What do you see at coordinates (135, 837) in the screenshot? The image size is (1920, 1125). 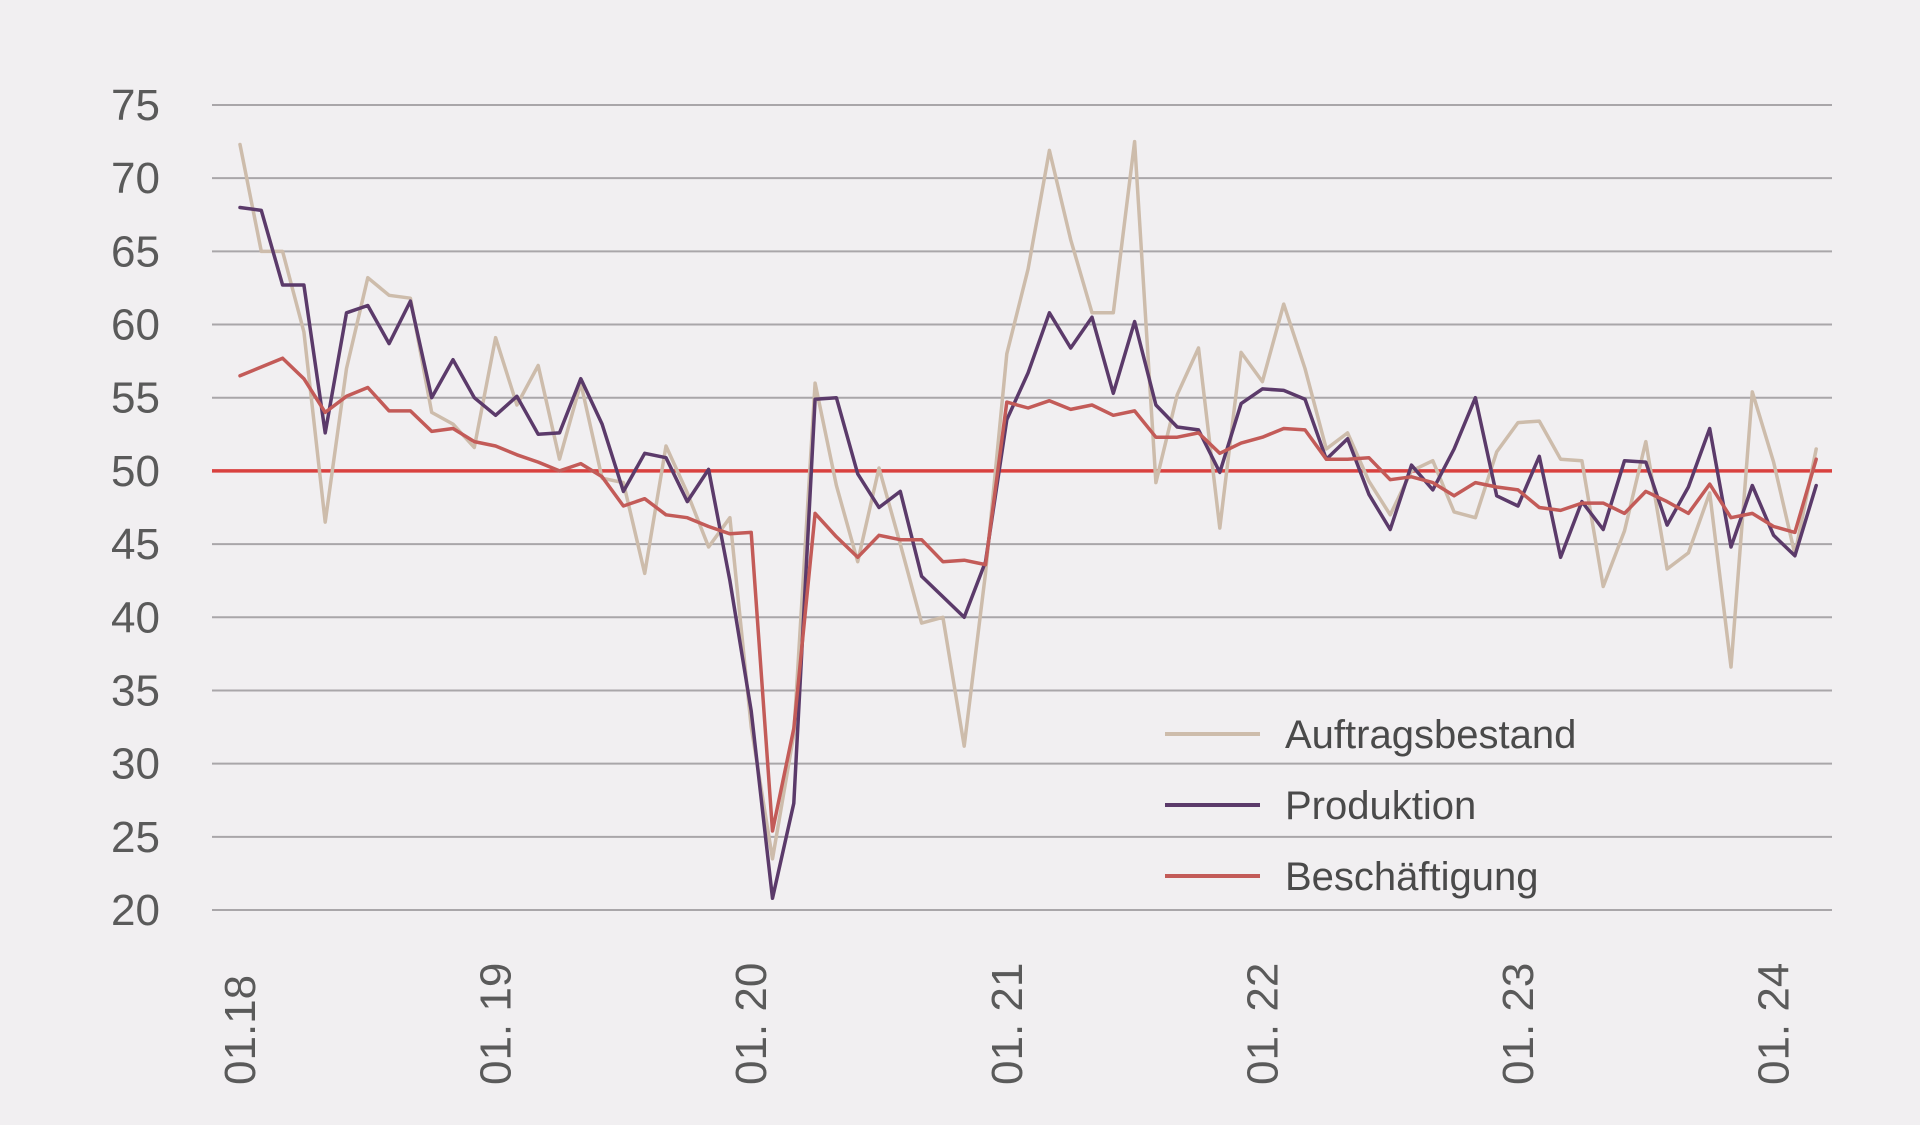 I see `y-tick-label: 25` at bounding box center [135, 837].